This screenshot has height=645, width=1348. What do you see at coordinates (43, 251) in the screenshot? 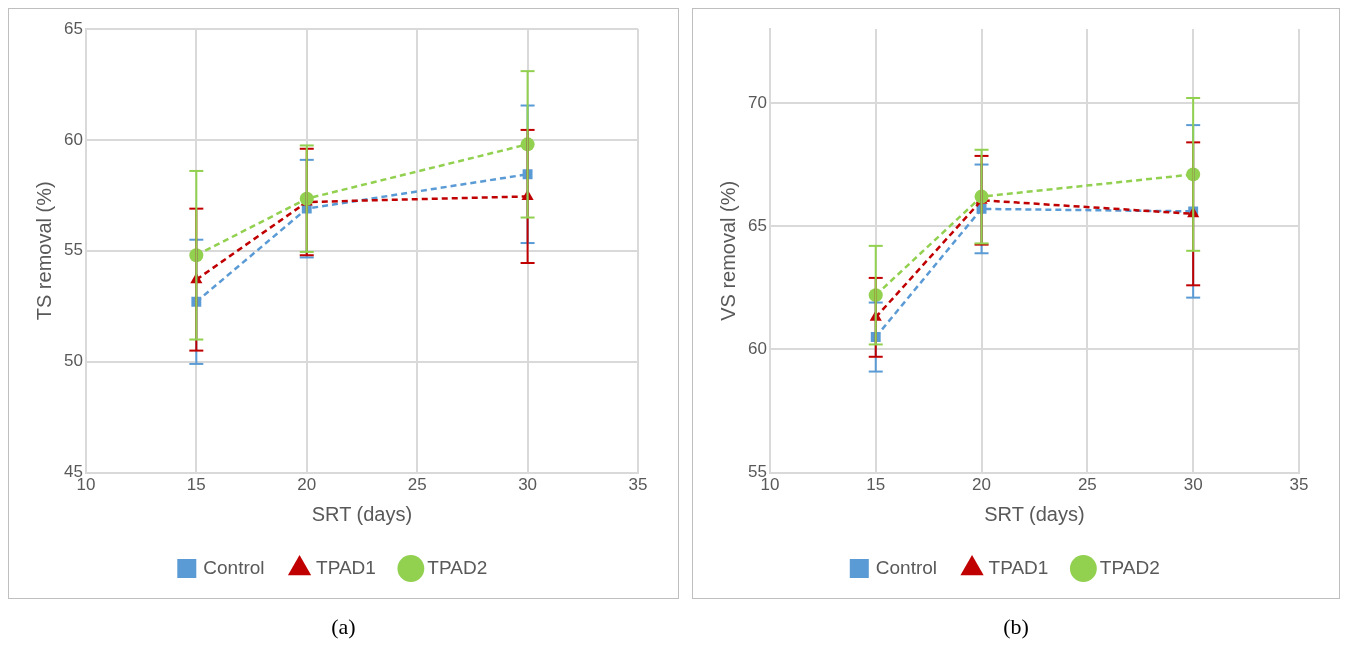
I see `y-axis-title: TS removal (%)` at bounding box center [43, 251].